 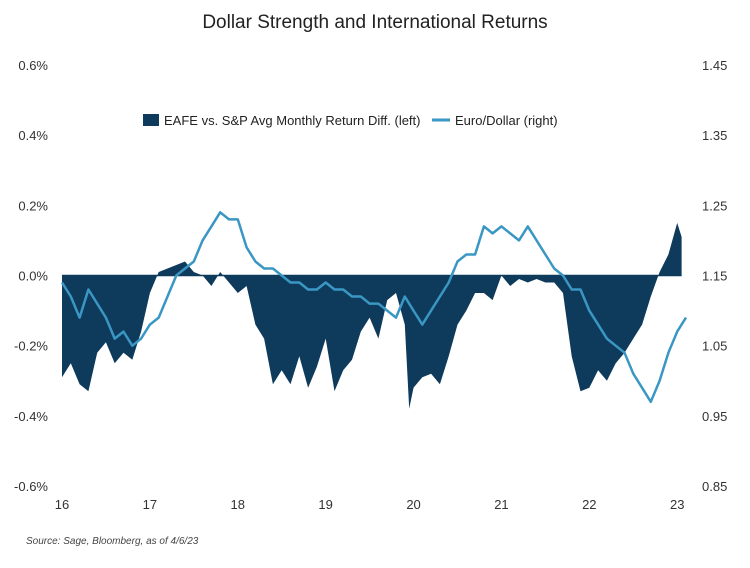 I want to click on right-tick-label: 1.45, so click(x=714, y=65).